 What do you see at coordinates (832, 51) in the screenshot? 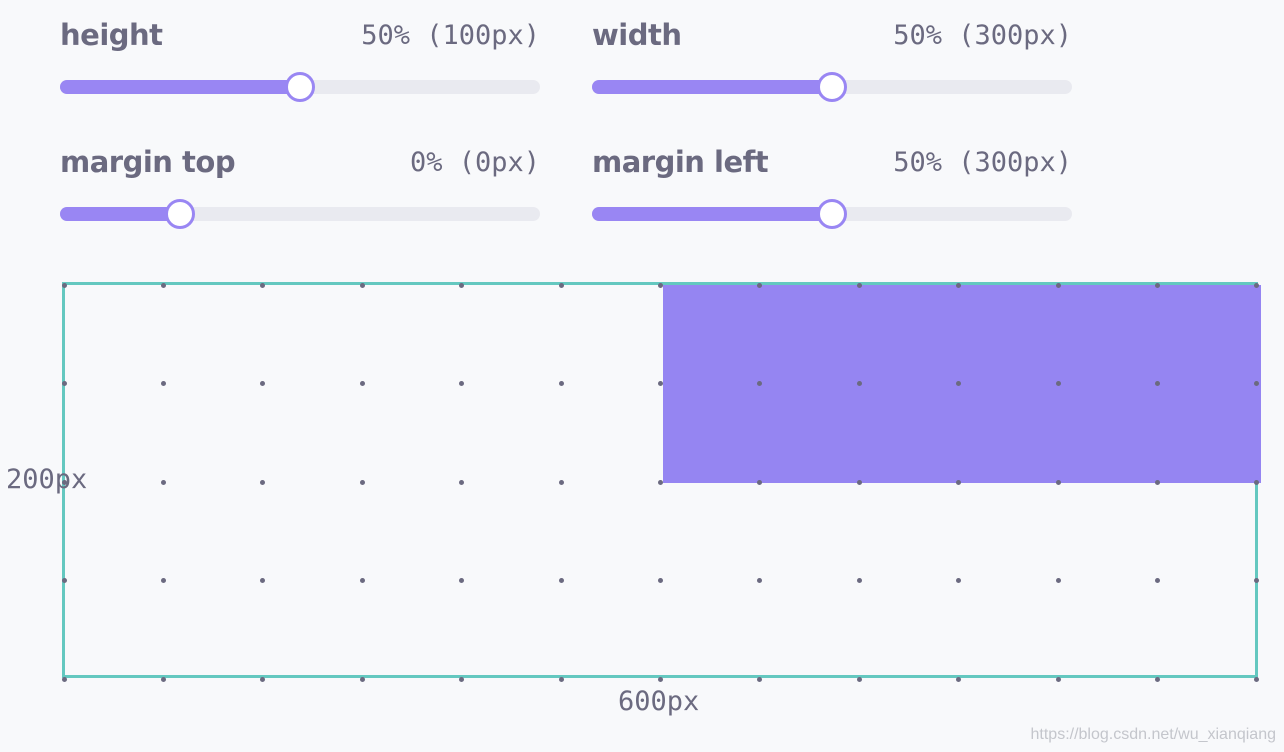
I see `width-control: width 50% (300px)` at bounding box center [832, 51].